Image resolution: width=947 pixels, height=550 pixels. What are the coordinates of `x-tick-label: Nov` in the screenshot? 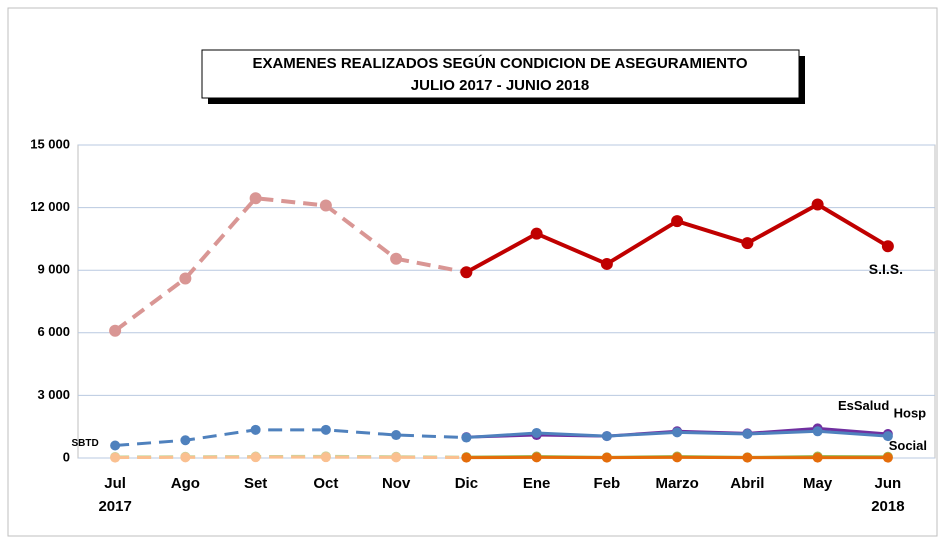 It's located at (396, 483).